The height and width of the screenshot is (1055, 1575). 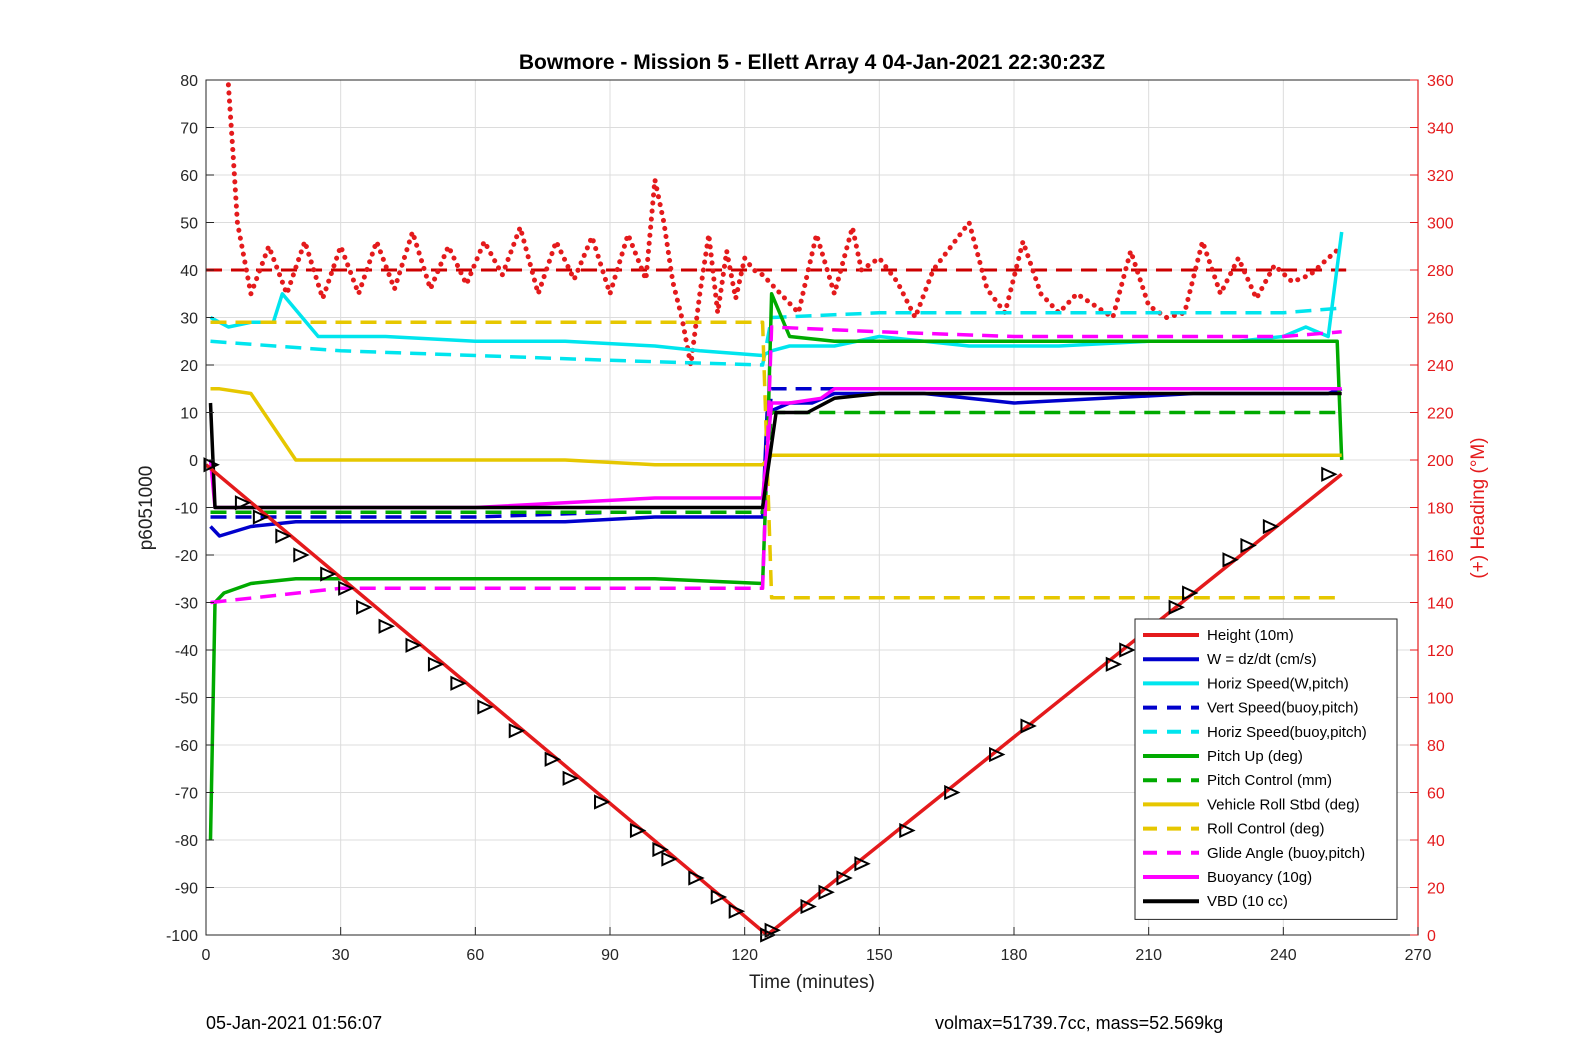 I want to click on x-tick-label: 270, so click(x=1418, y=955).